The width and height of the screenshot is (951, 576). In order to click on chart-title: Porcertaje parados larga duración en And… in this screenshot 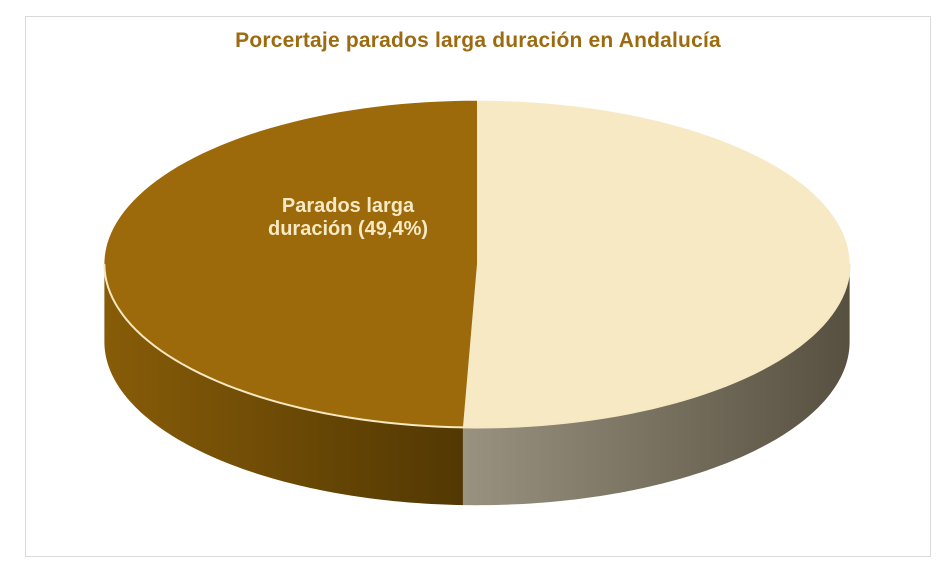, I will do `click(478, 40)`.